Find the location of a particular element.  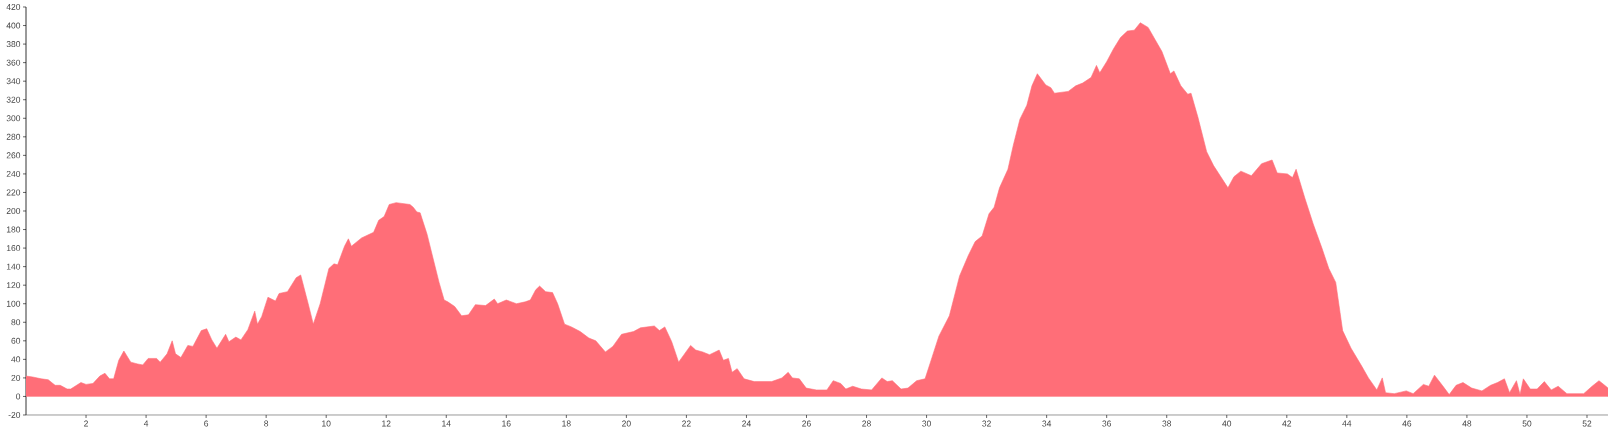

x-tick-label: 18 is located at coordinates (566, 423).